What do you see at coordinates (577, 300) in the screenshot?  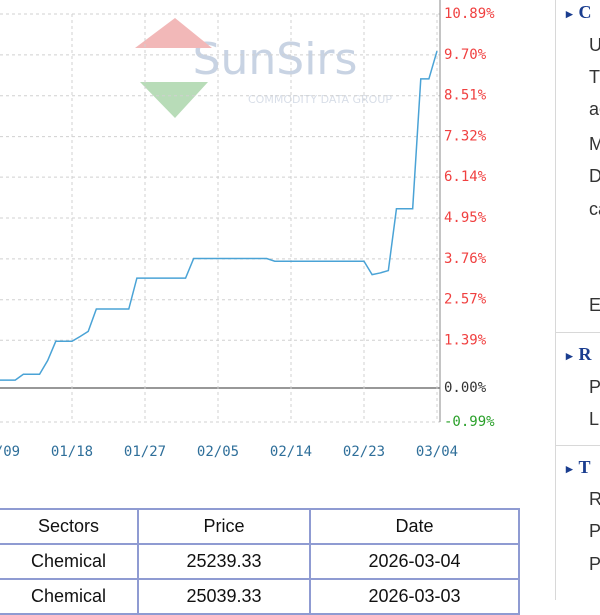 I see `sidebar: CUTacMDcaERPLTRPP` at bounding box center [577, 300].